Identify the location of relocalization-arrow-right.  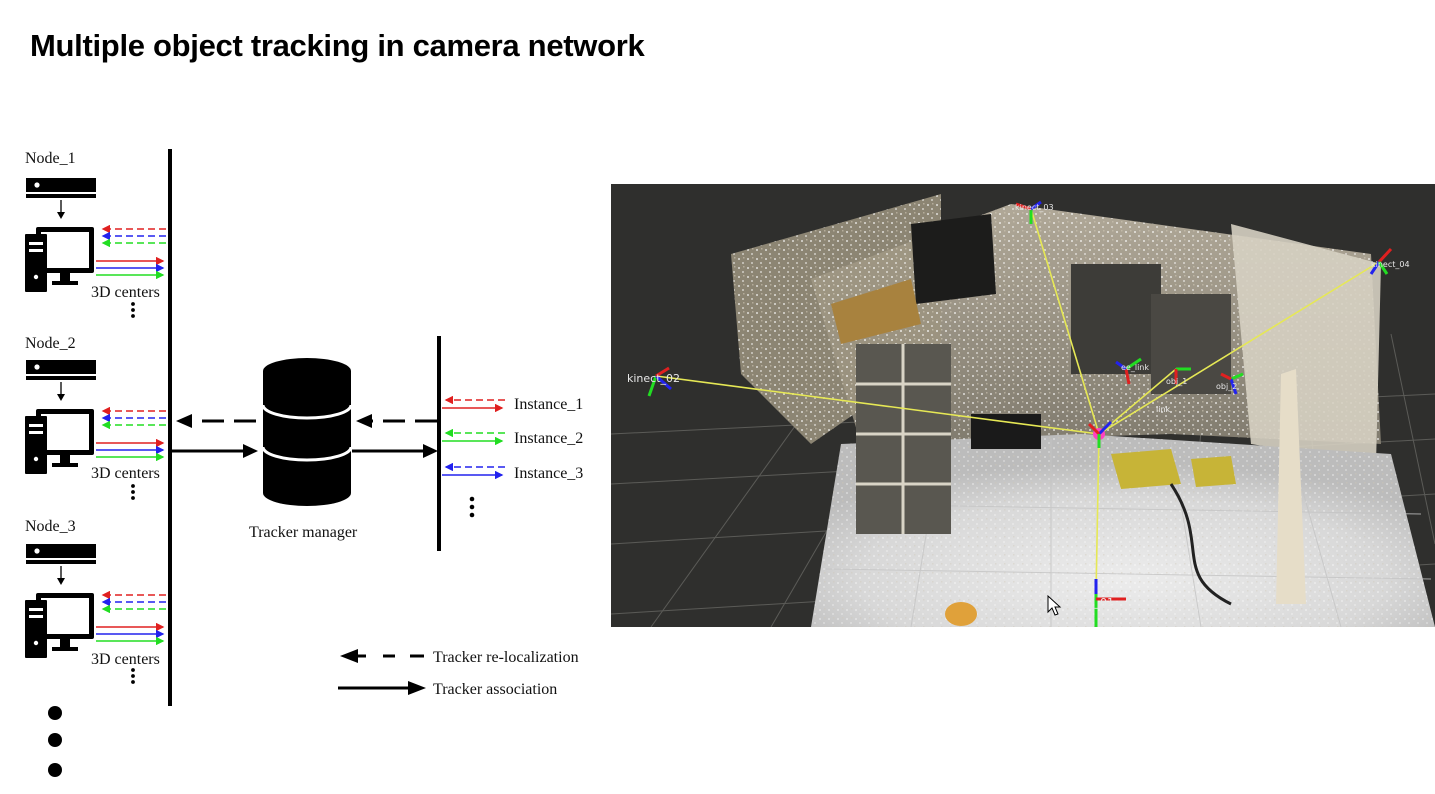
(396, 421).